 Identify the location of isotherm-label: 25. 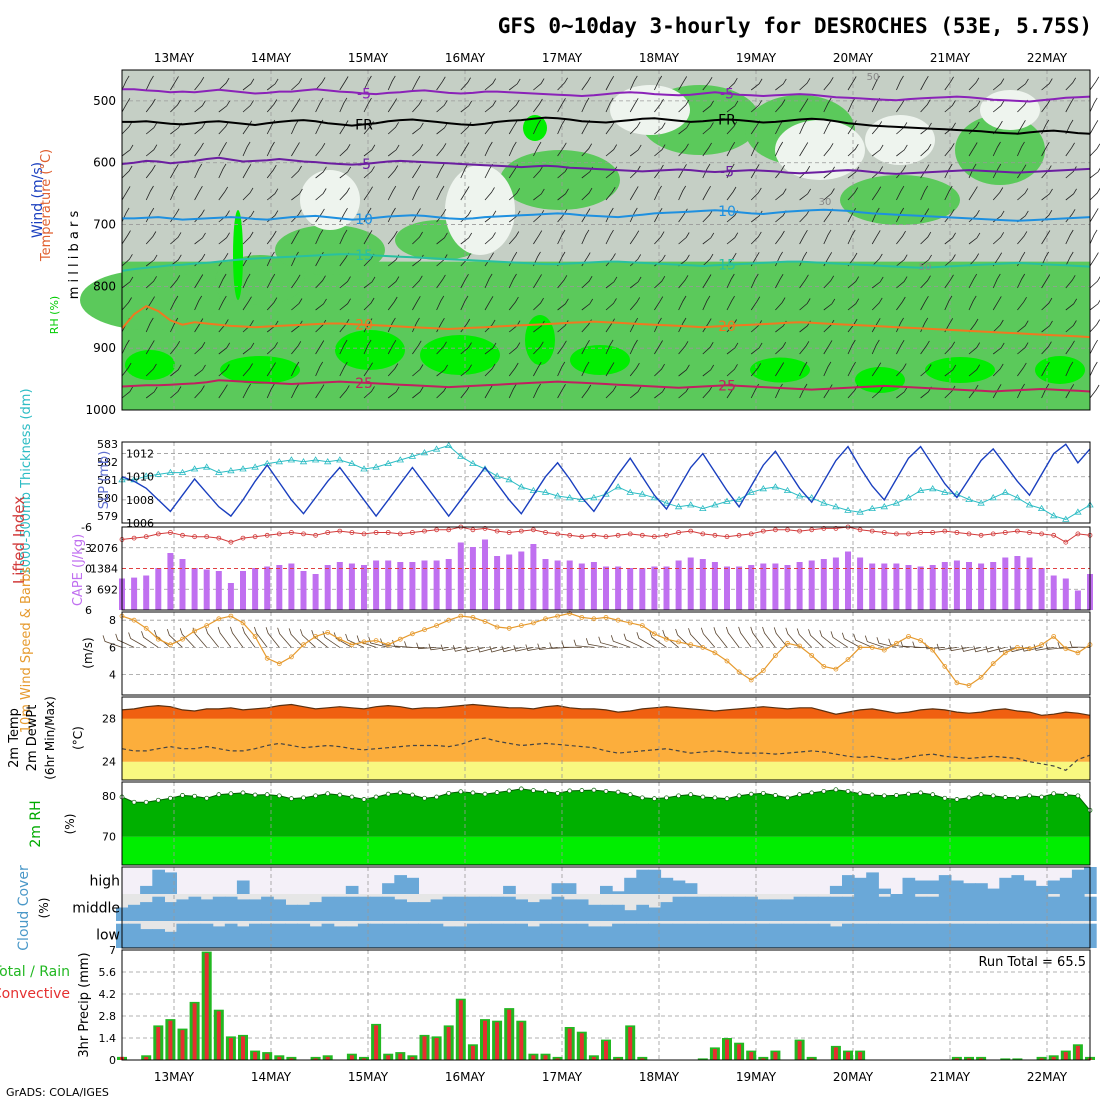
(364, 384).